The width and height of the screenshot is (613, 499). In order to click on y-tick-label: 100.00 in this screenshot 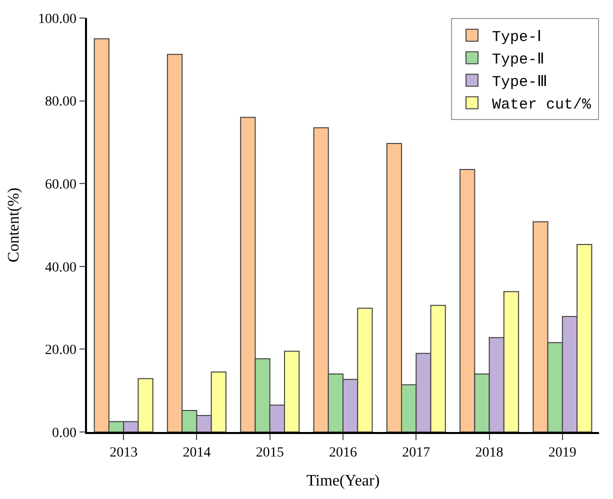, I will do `click(57, 19)`.